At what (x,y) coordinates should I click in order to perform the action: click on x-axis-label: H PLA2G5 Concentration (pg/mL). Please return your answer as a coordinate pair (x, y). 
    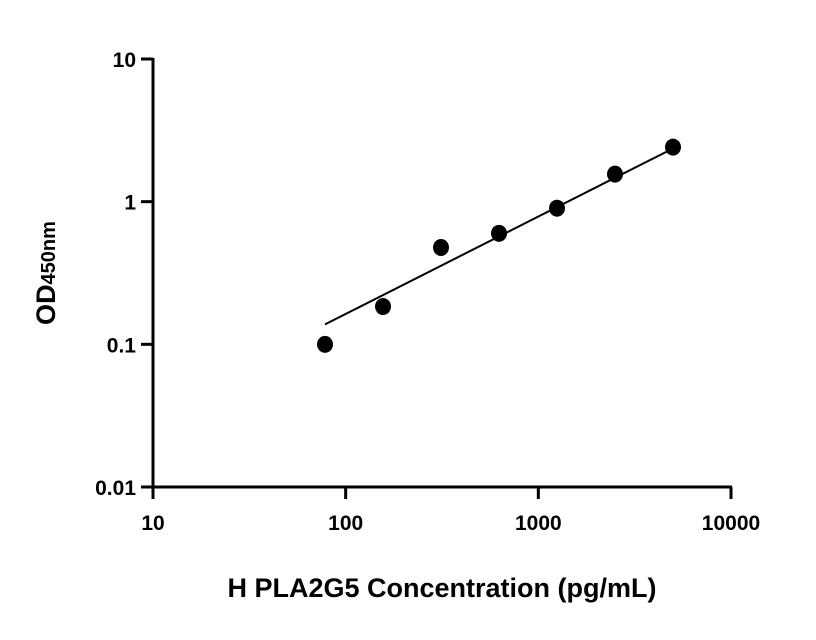
    Looking at the image, I should click on (441, 588).